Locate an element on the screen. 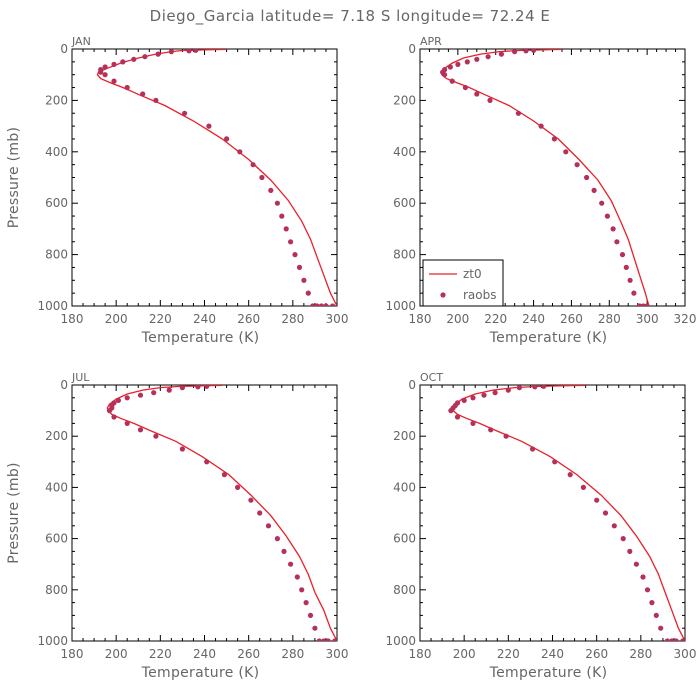 This screenshot has height=700, width=700. series-line-zt0-oct is located at coordinates (568, 513).